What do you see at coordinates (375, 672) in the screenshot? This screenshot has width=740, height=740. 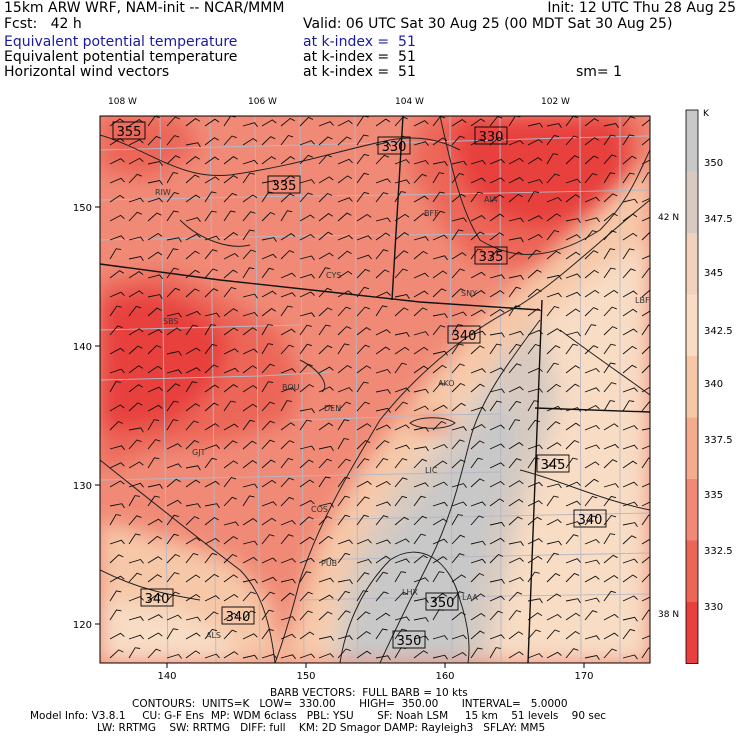 I see `x-tick-labels: 140 150 160 170` at bounding box center [375, 672].